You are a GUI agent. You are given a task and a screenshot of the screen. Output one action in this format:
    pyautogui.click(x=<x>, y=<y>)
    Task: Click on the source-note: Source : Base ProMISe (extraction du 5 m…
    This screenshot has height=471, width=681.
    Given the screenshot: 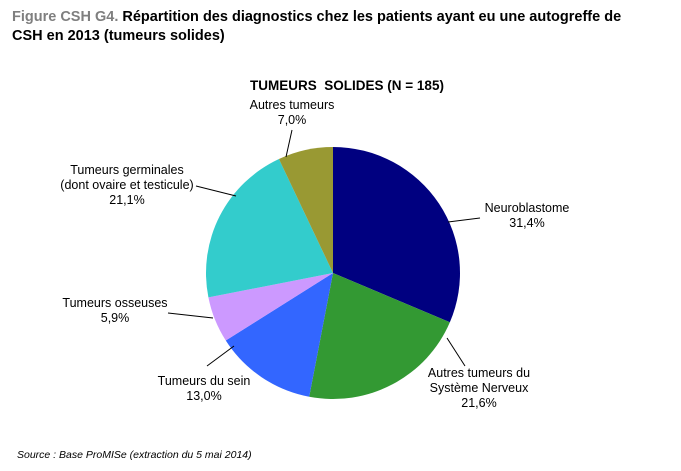 What is the action you would take?
    pyautogui.click(x=134, y=455)
    